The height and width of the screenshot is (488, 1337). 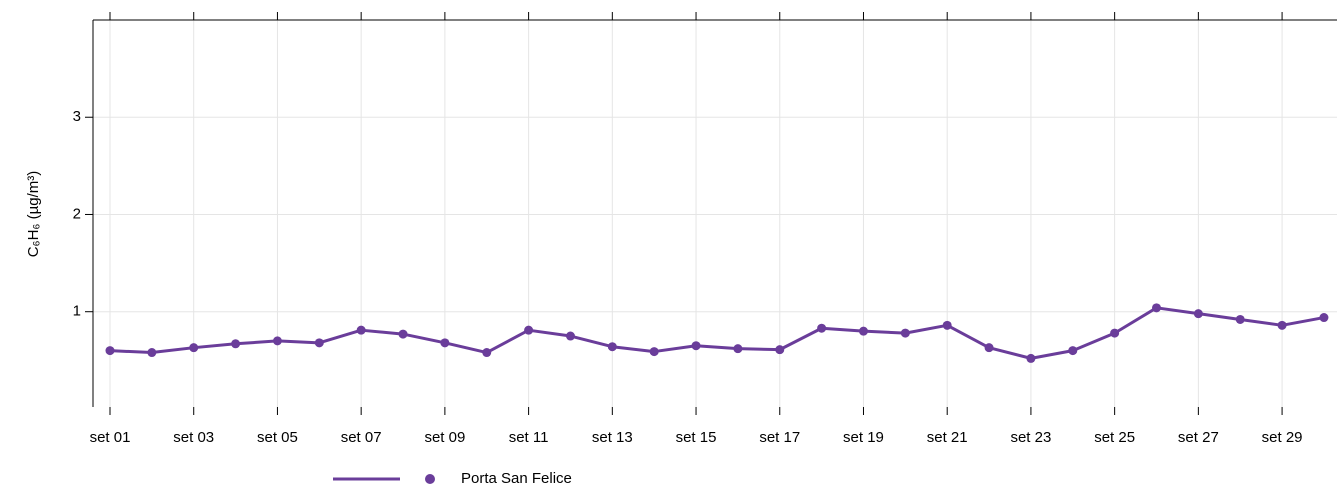 I want to click on y-tick-label: 1, so click(x=77, y=311).